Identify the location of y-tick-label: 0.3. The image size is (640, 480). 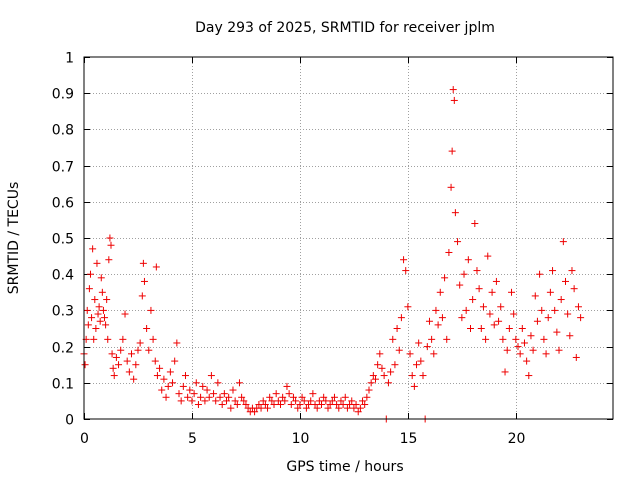
(63, 312).